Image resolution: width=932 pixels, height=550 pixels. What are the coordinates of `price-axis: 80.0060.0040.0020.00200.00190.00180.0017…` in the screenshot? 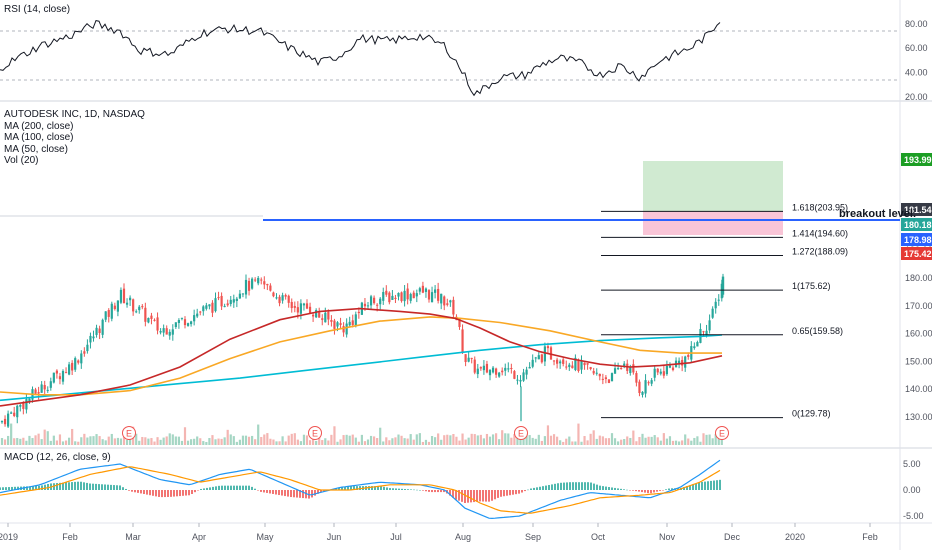 It's located at (917, 270).